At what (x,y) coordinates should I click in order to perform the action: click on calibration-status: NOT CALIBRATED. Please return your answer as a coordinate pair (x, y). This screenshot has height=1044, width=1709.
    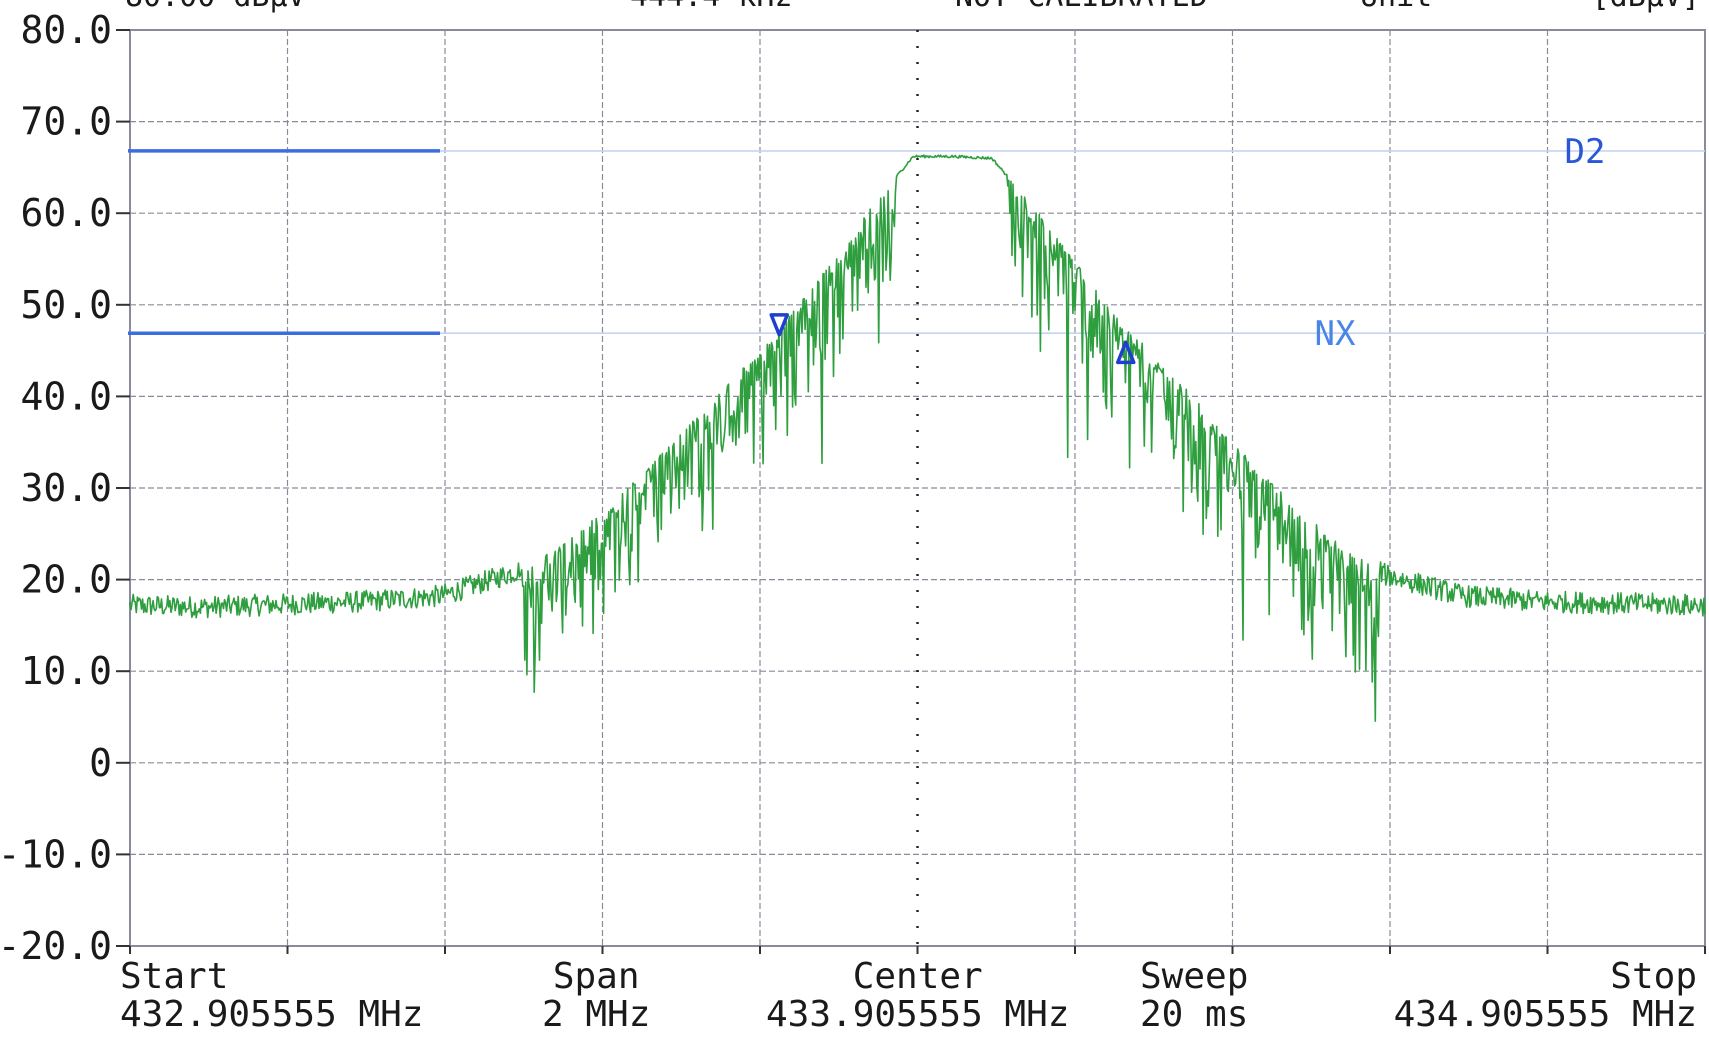
    Looking at the image, I should click on (1081, 7).